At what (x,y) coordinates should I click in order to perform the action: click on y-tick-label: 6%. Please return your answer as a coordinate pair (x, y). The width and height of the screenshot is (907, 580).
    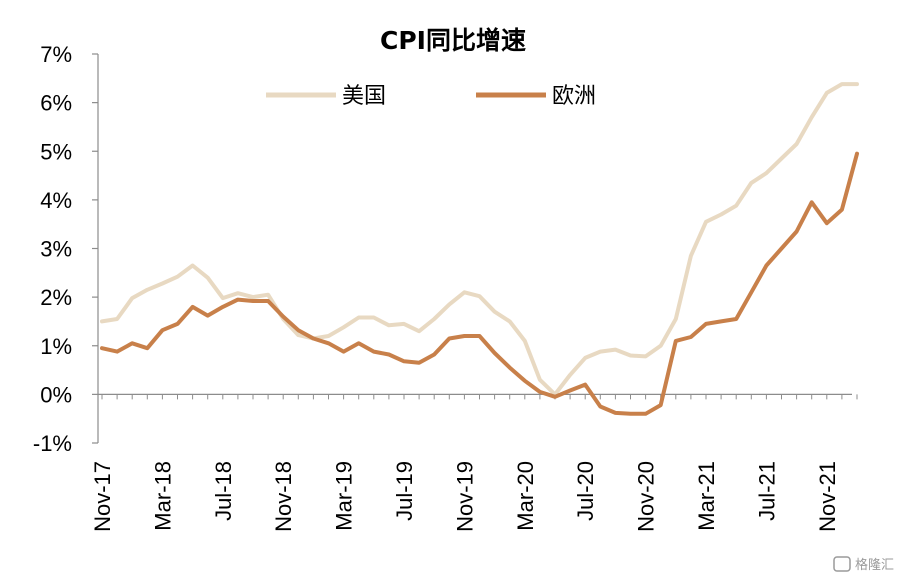
    Looking at the image, I should click on (56, 103).